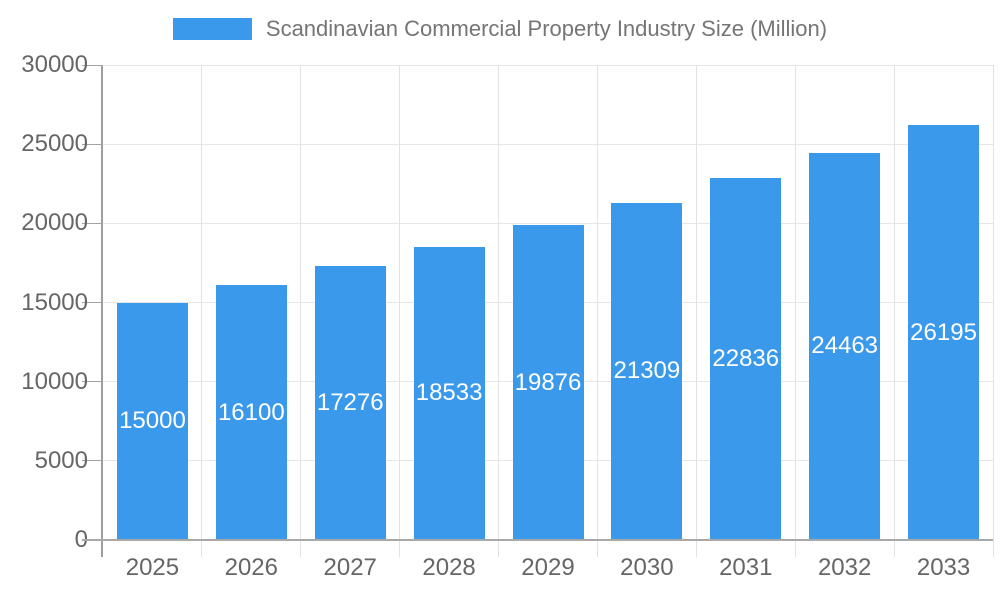 This screenshot has height=600, width=1000. I want to click on bar-2029: 19876, so click(548, 382).